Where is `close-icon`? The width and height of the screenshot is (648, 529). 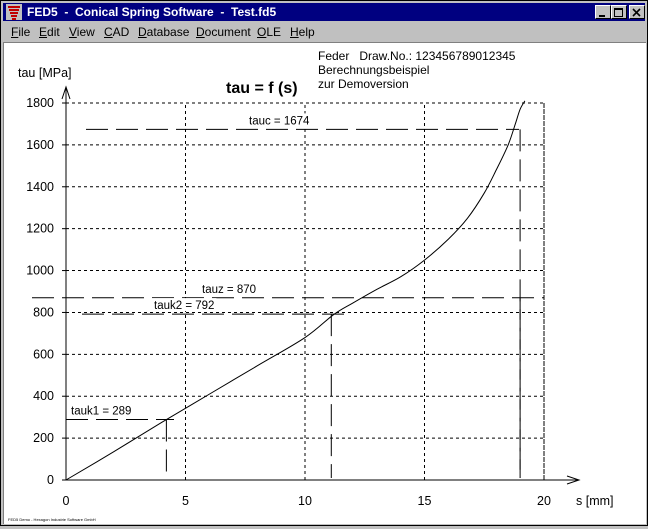 close-icon is located at coordinates (636, 12).